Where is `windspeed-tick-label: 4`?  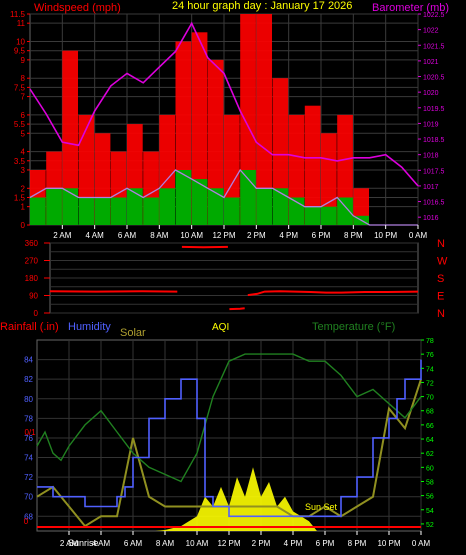
windspeed-tick-label: 4 is located at coordinates (23, 152).